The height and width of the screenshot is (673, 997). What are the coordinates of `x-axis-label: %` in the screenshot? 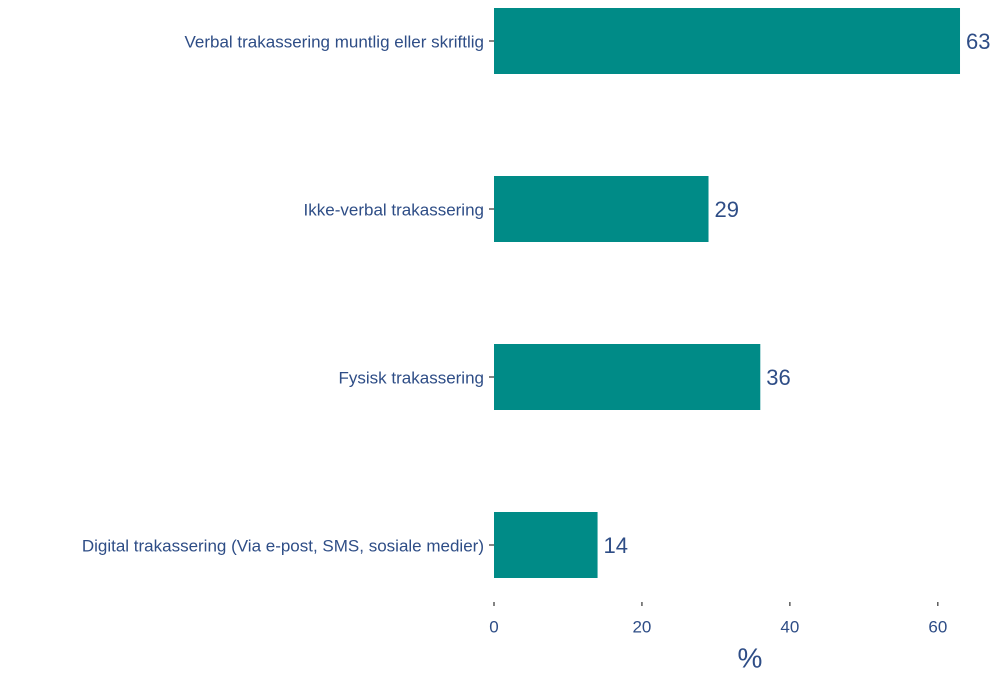 It's located at (750, 657).